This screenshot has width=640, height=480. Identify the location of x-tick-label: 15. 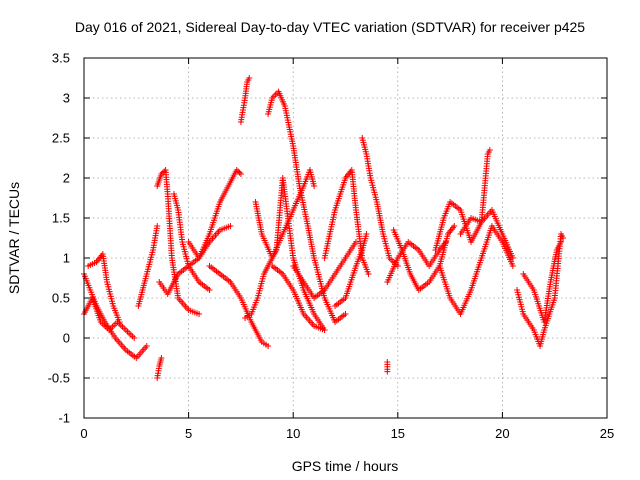
(398, 433).